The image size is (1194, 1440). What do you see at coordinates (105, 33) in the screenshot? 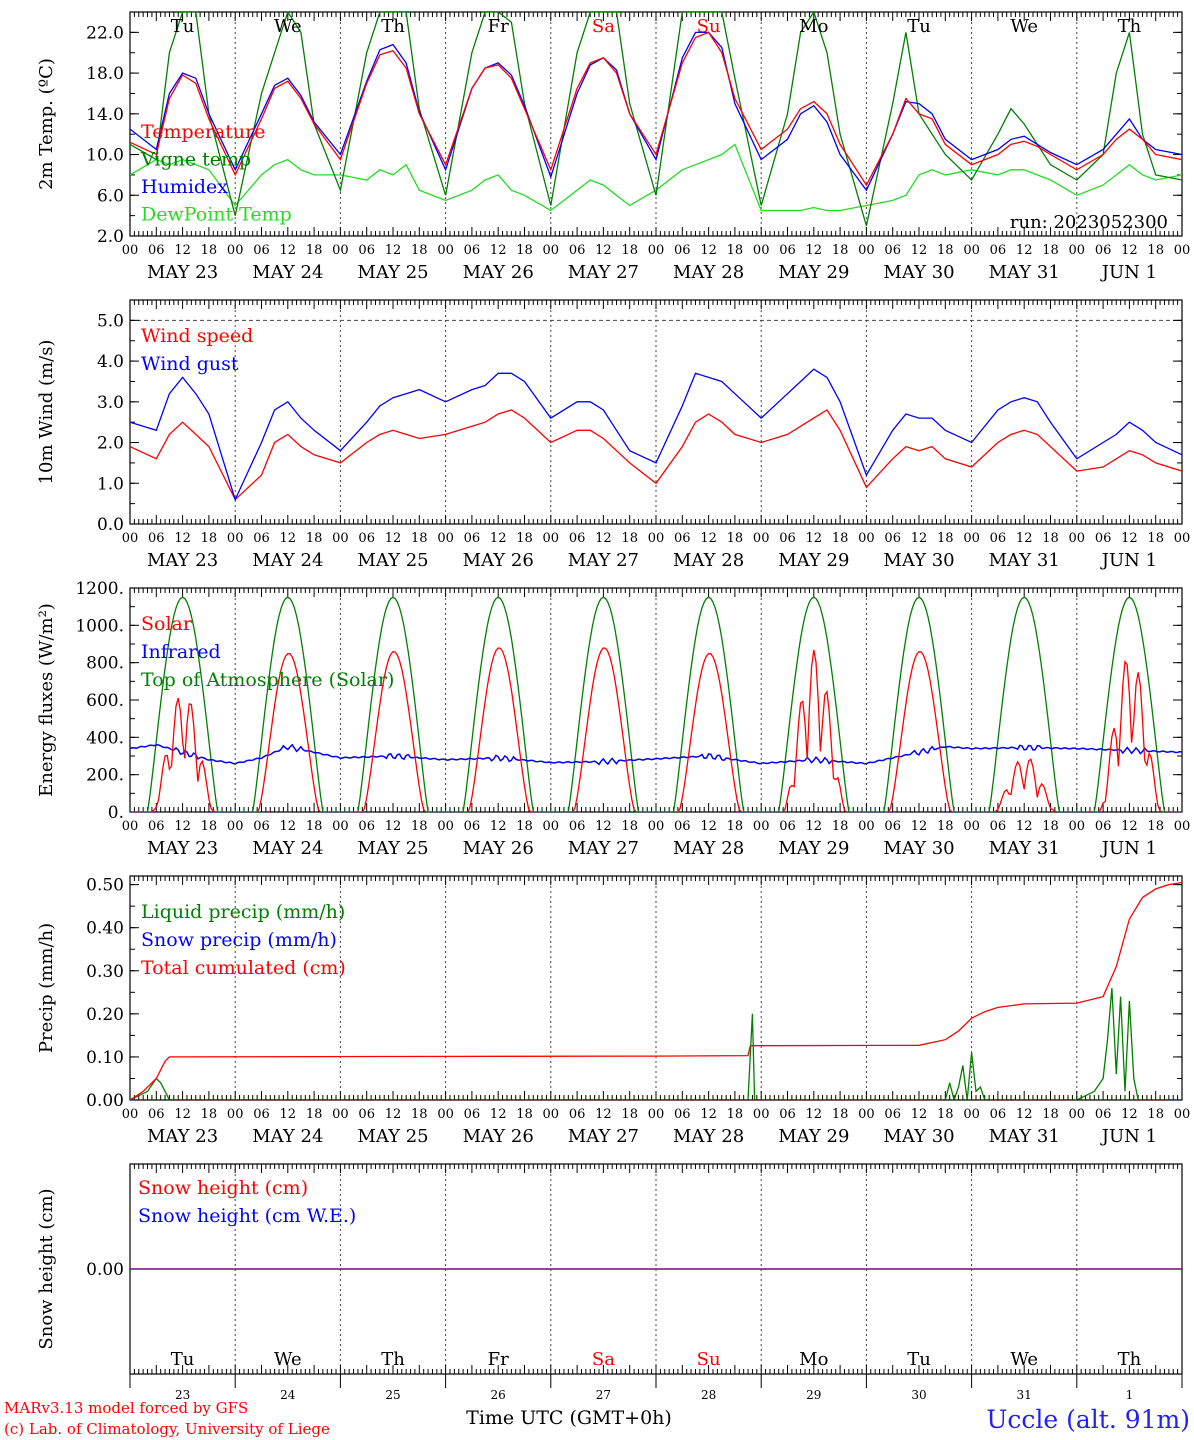
I see `y-tick-label: 22.0` at bounding box center [105, 33].